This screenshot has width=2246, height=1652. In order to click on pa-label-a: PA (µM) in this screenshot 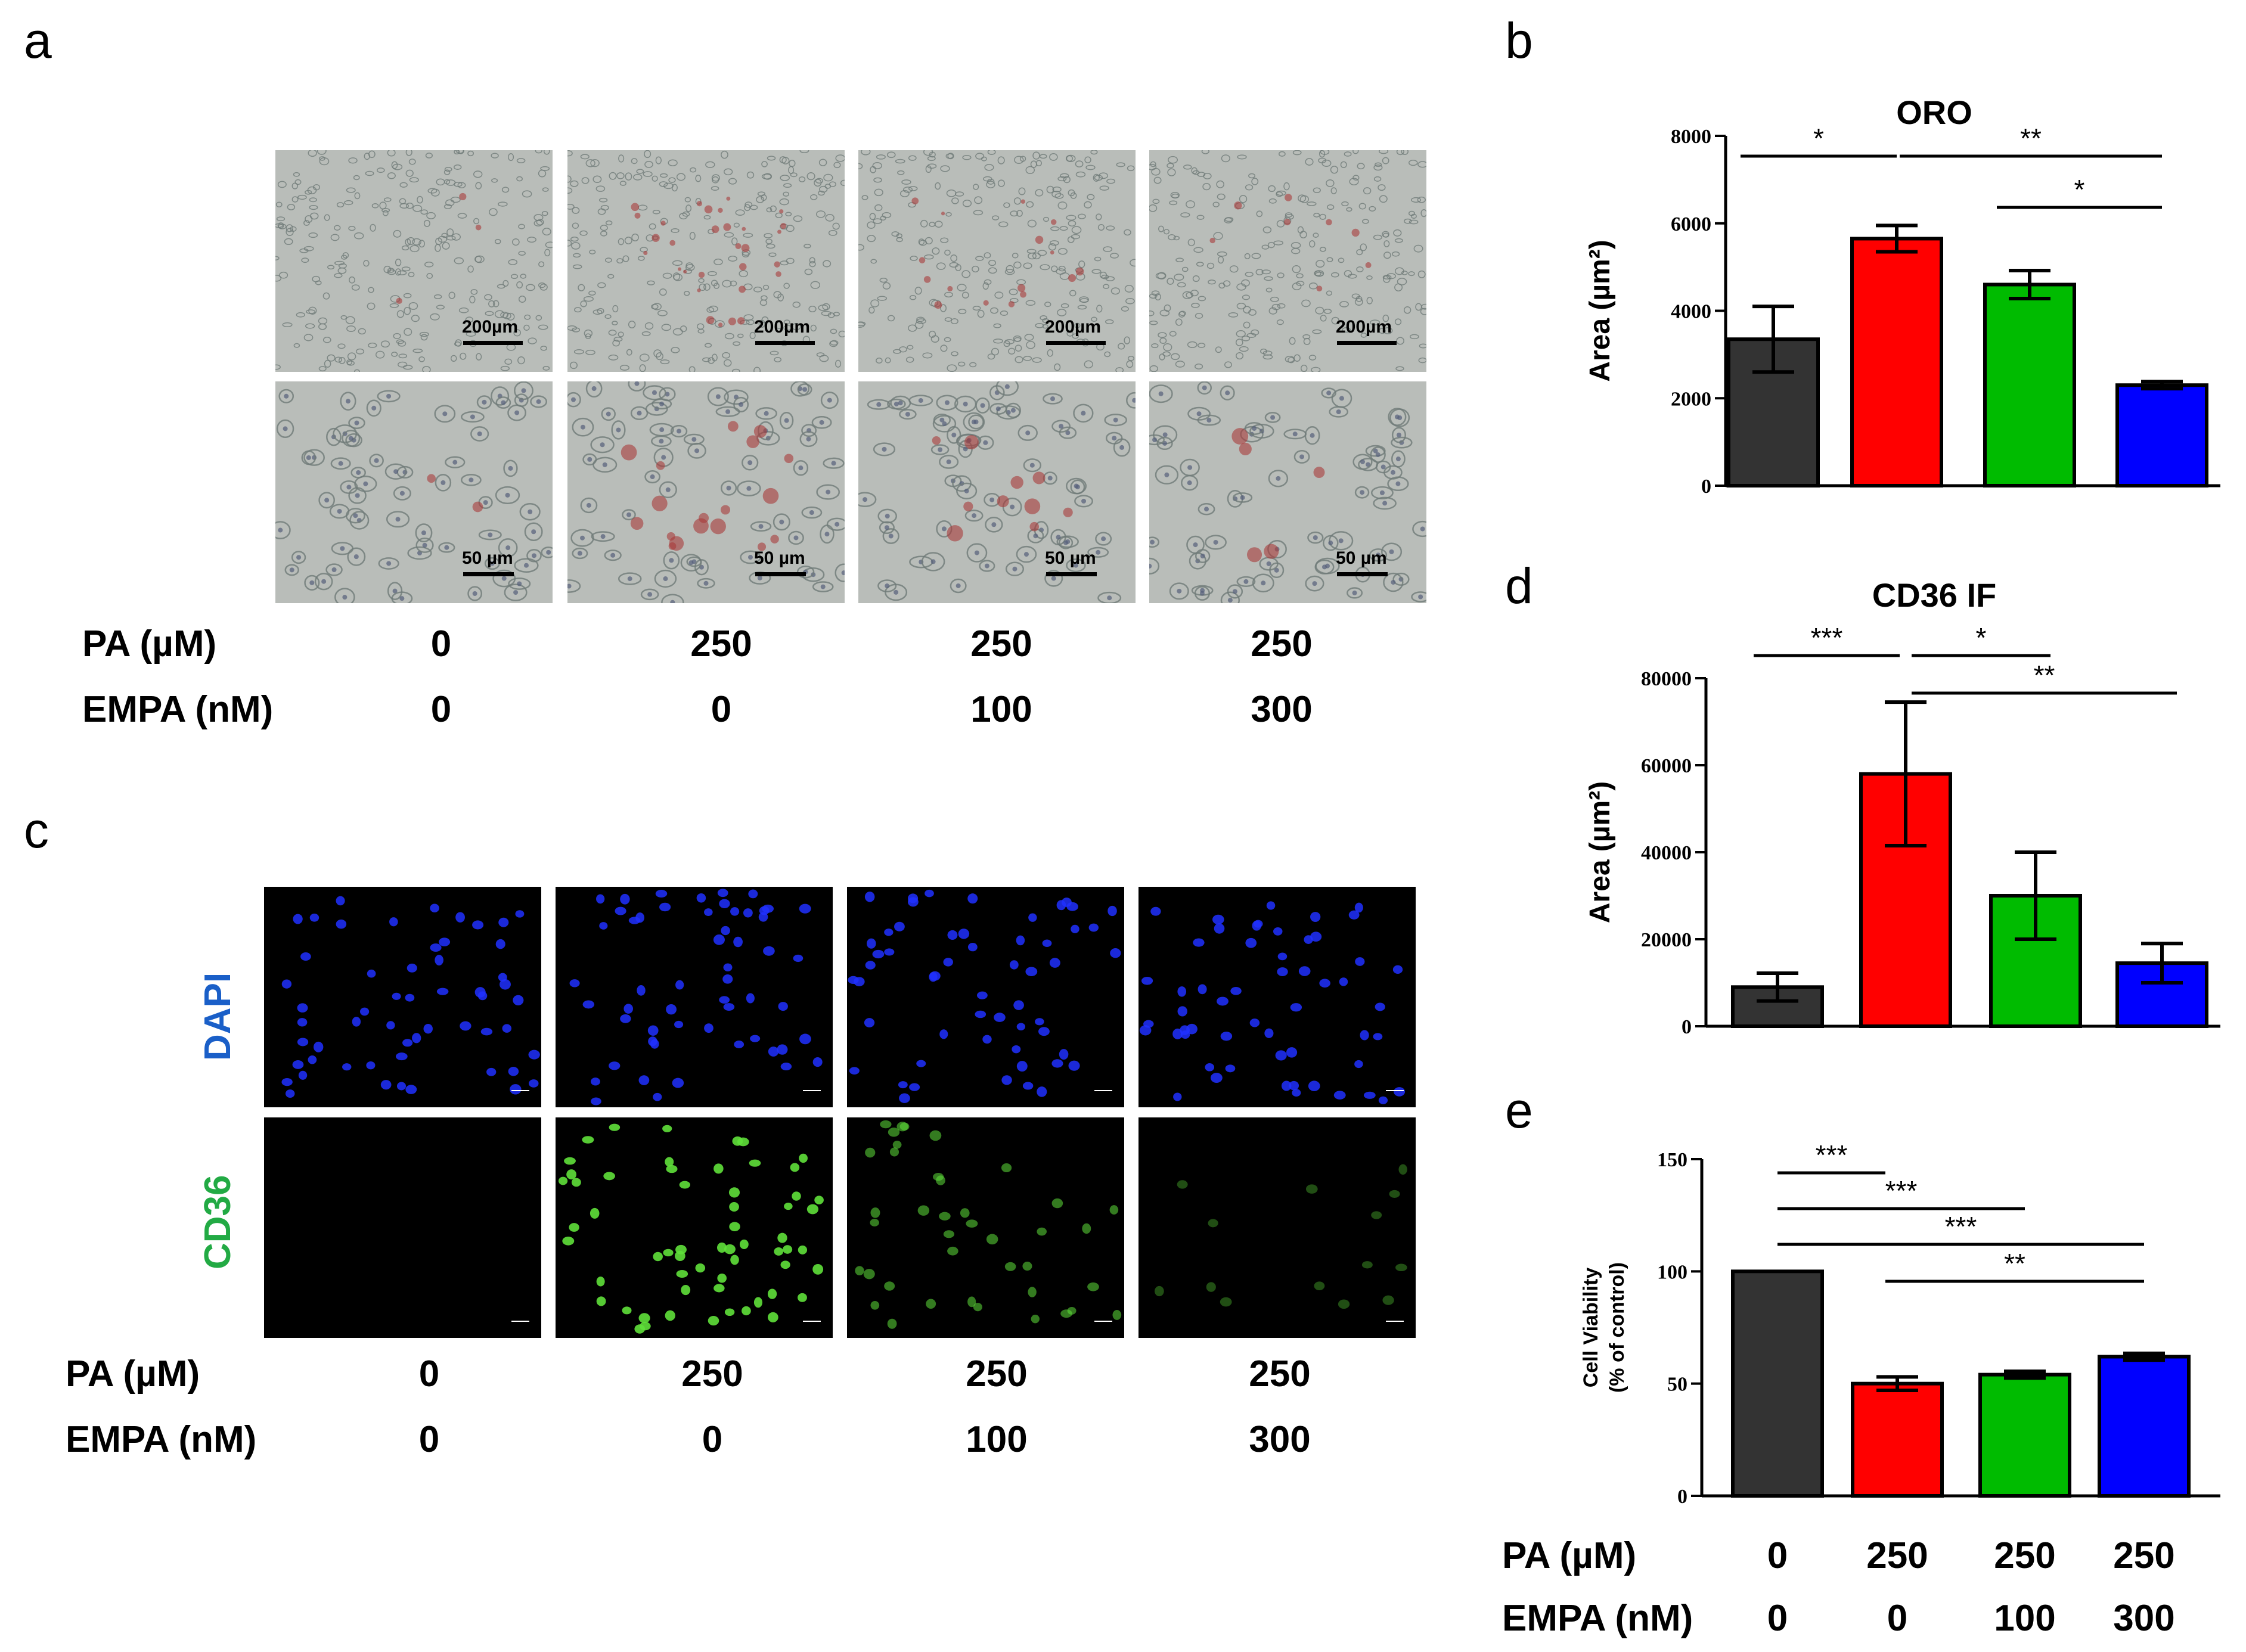, I will do `click(149, 643)`.